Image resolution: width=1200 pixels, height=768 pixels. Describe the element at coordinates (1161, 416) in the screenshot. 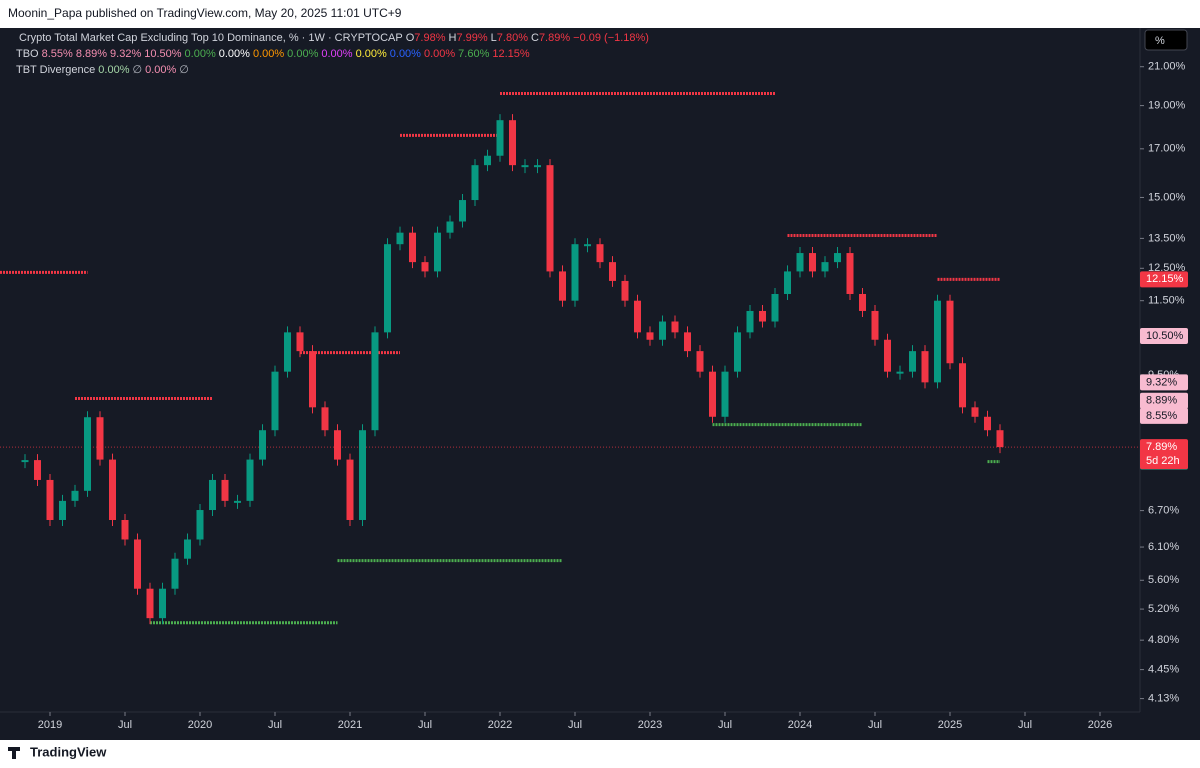

I see `price-label: 8.55%` at that location.